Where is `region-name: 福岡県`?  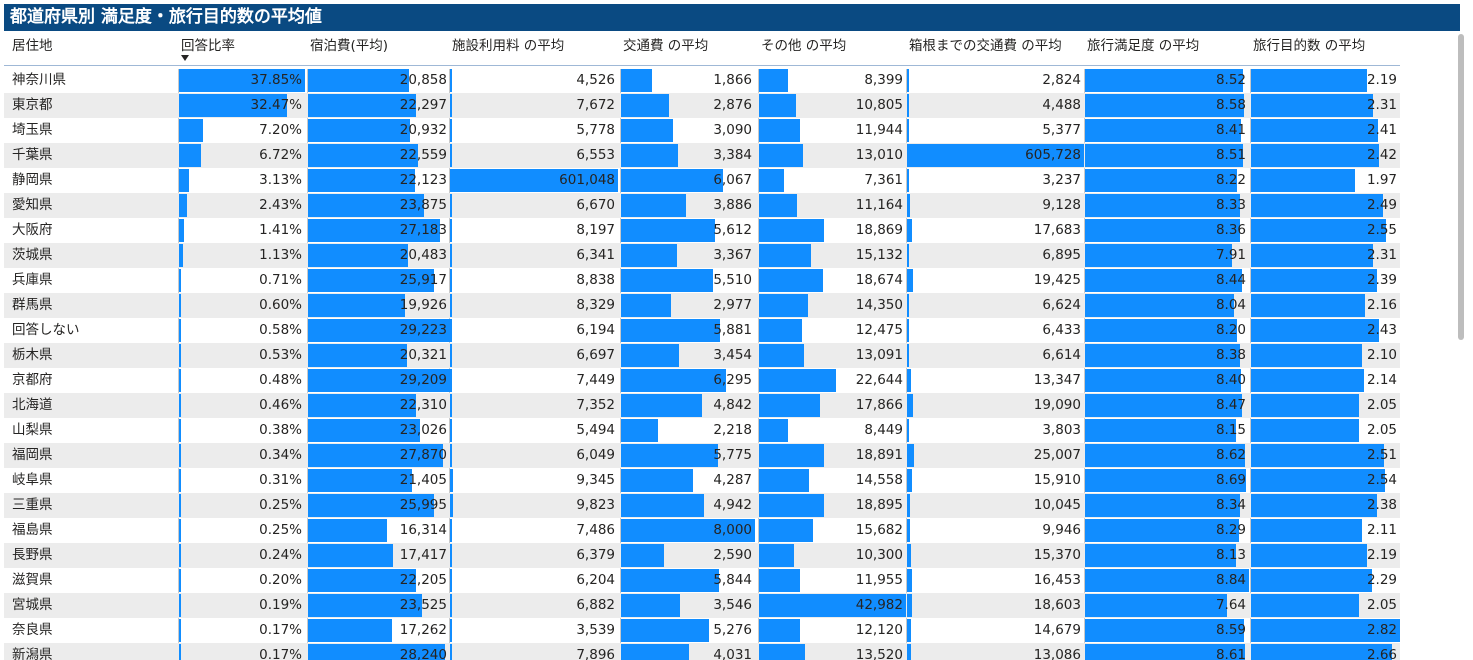
region-name: 福岡県 is located at coordinates (32, 455).